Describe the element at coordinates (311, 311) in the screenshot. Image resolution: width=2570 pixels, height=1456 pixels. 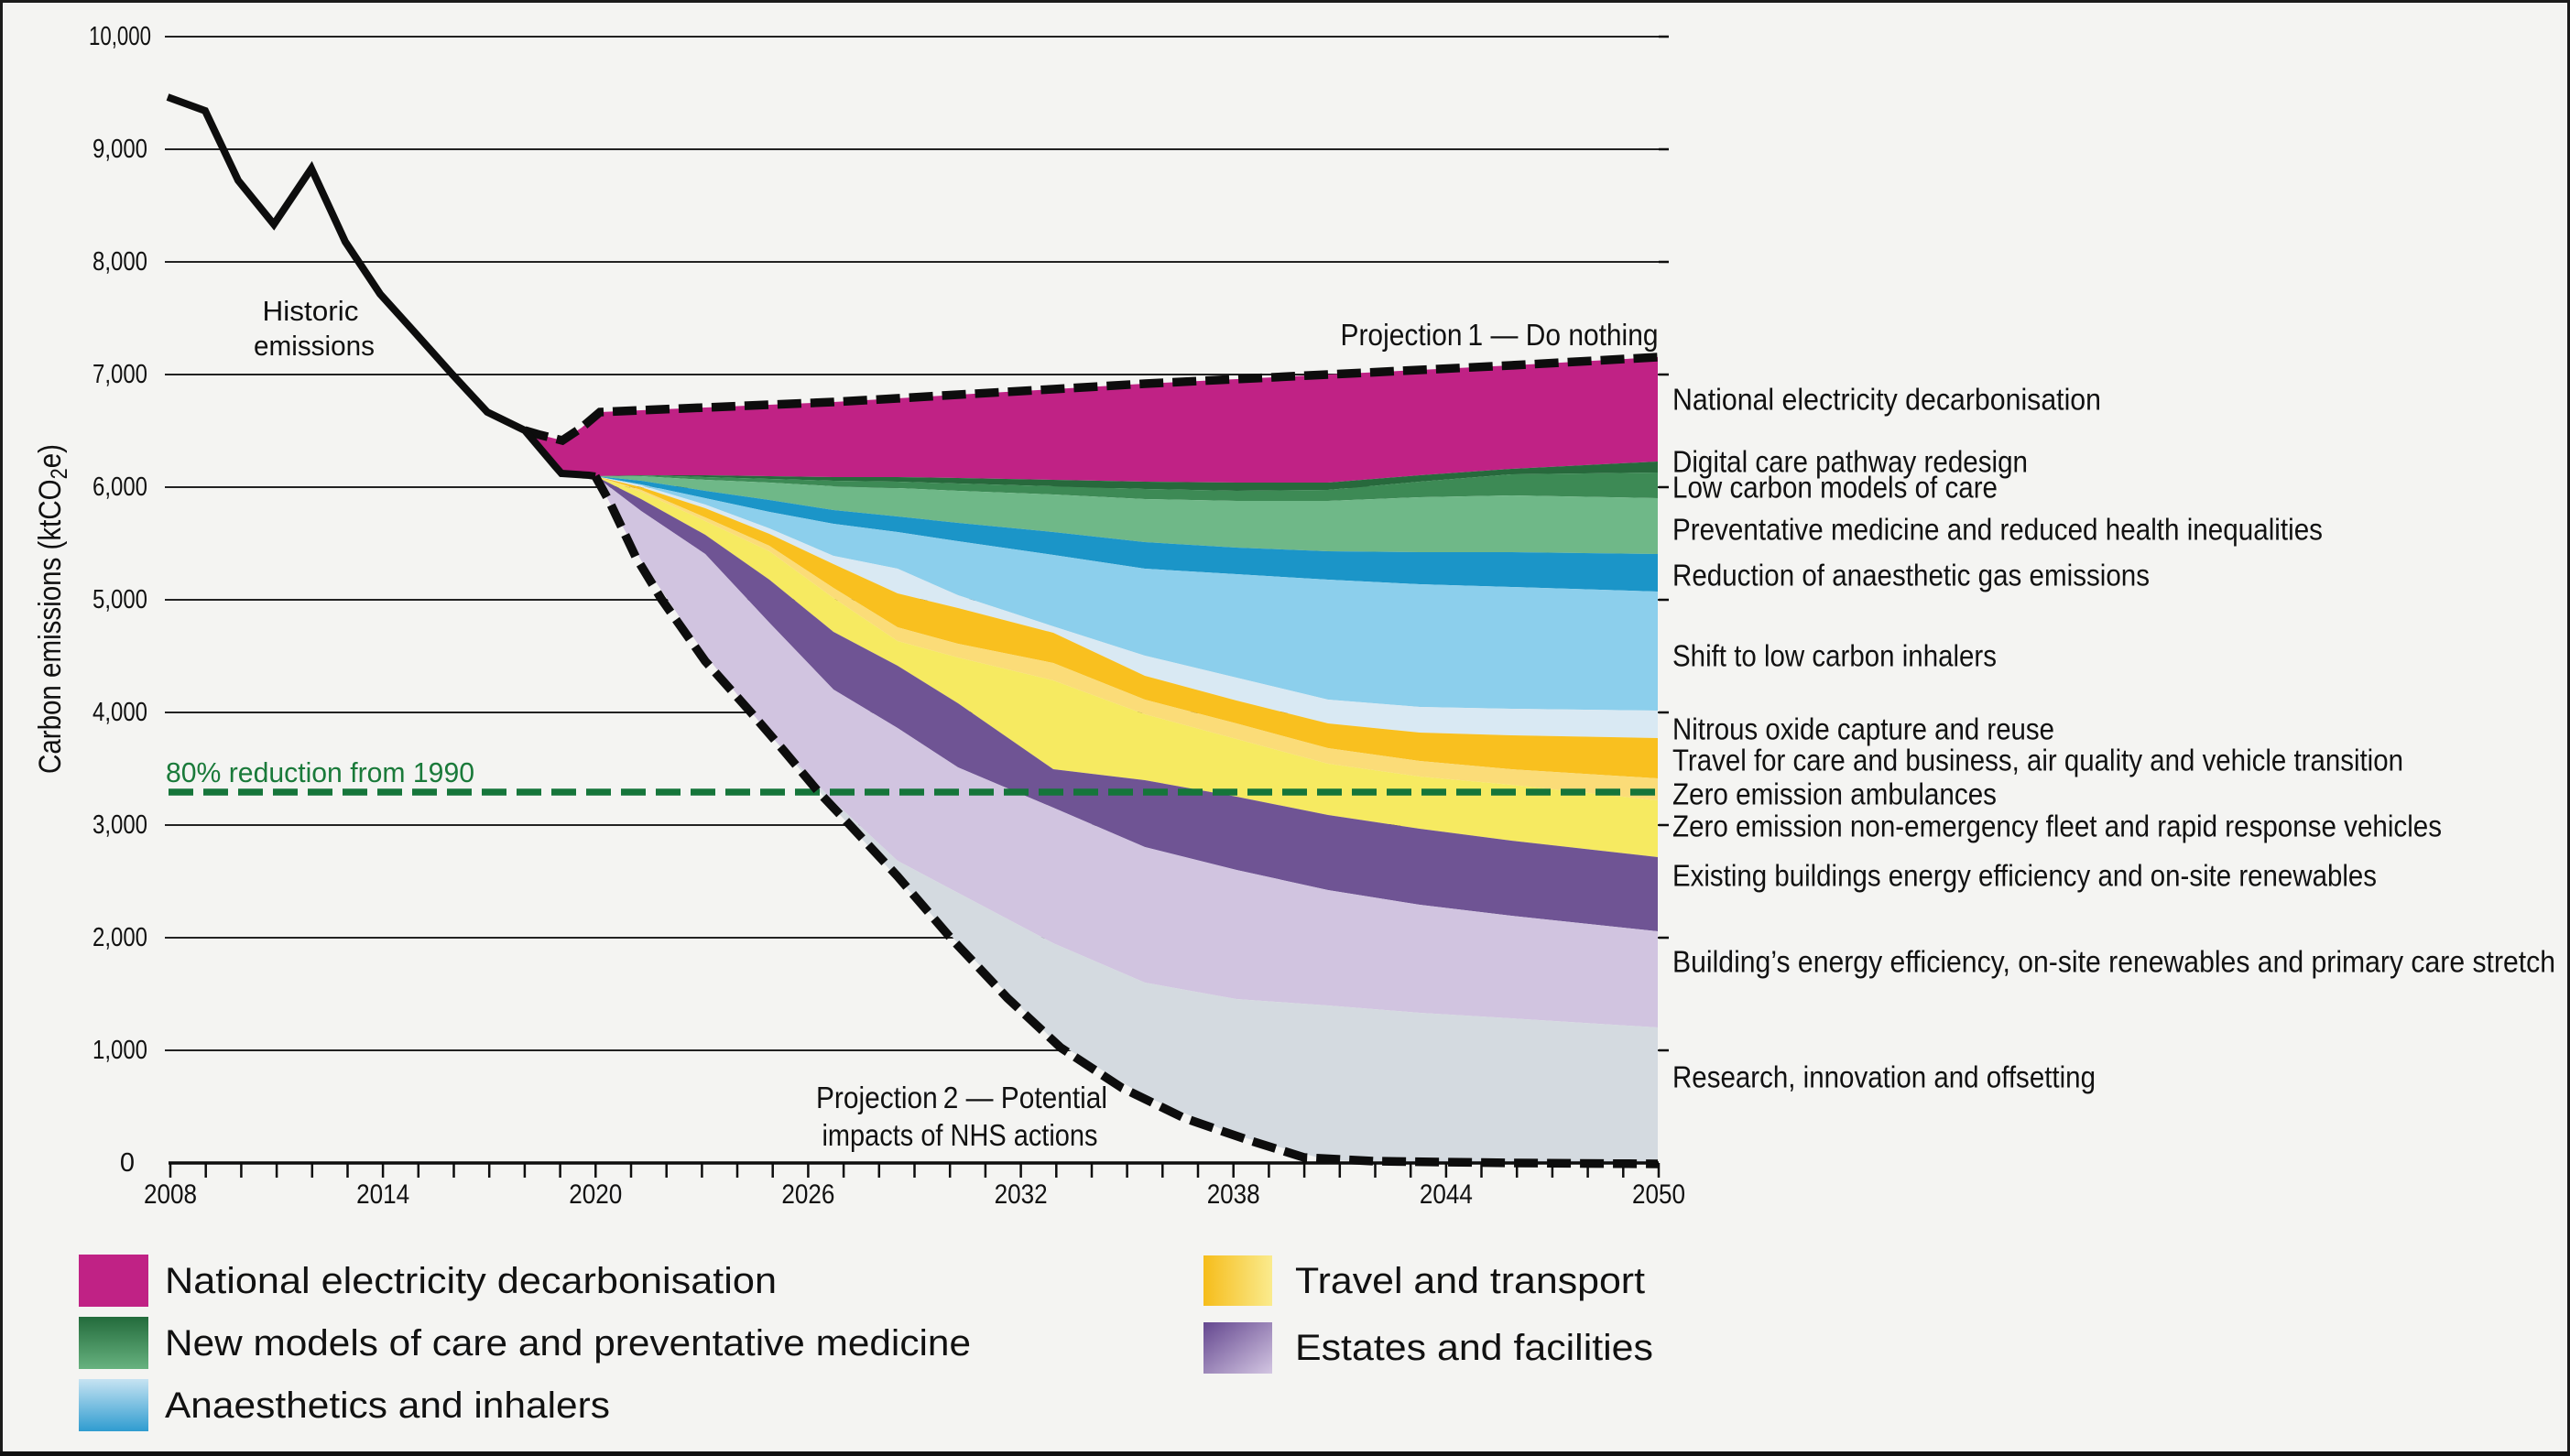
I see `svg-text: Historic` at that location.